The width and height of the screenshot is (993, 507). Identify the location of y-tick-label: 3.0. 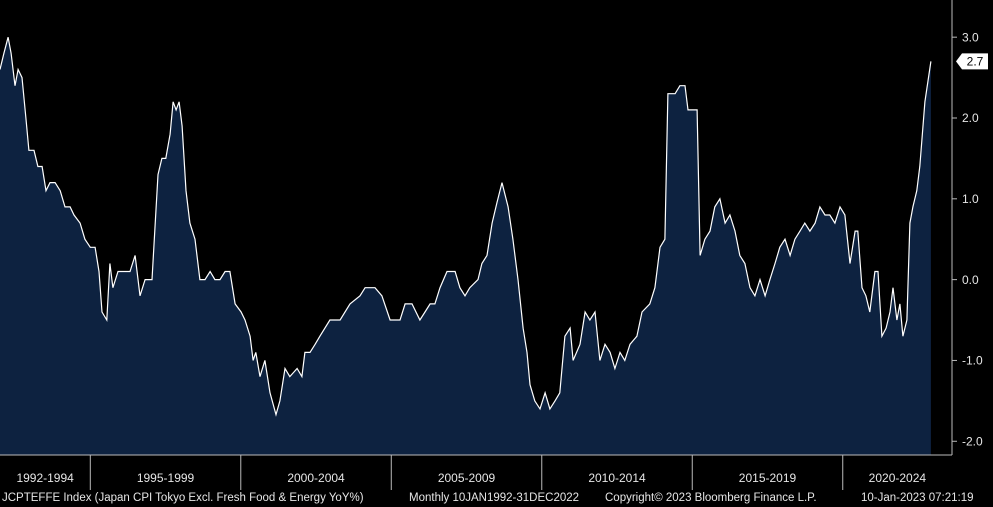
(970, 37).